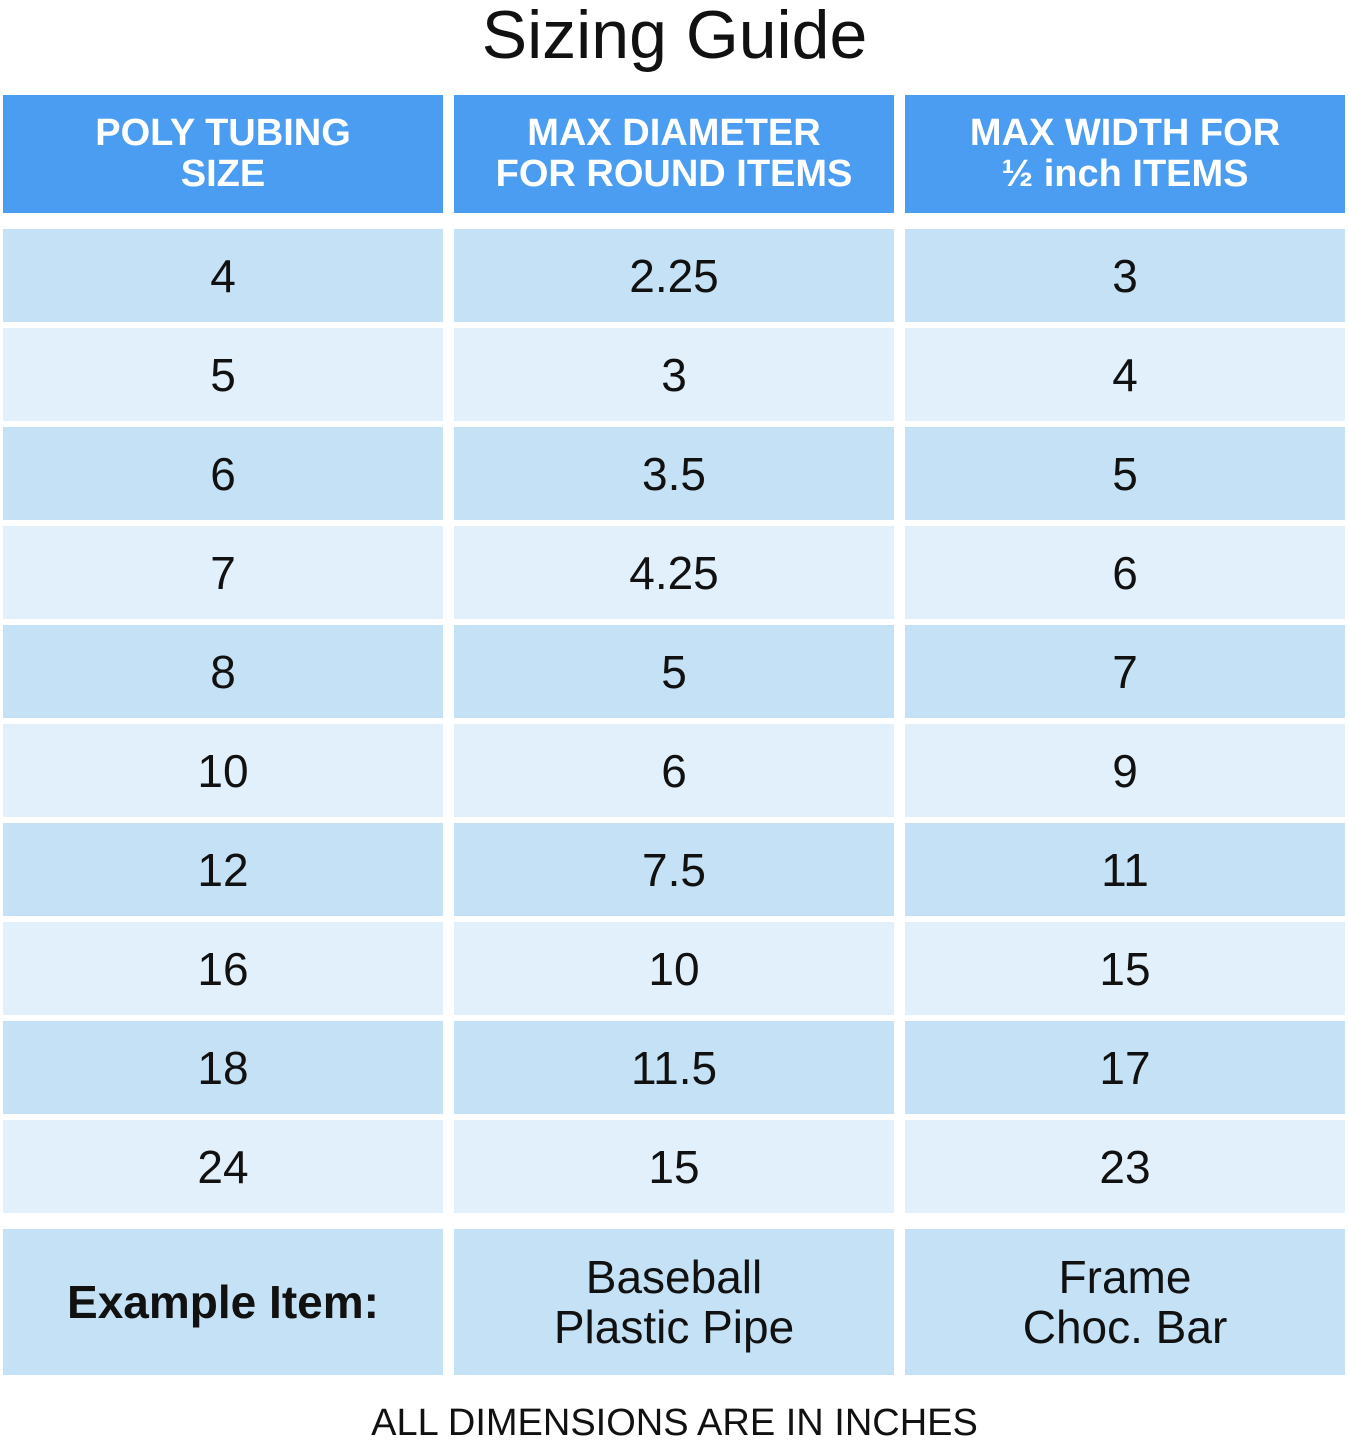 This screenshot has height=1446, width=1349. Describe the element at coordinates (674, 36) in the screenshot. I see `page-title: Sizing Guide` at that location.